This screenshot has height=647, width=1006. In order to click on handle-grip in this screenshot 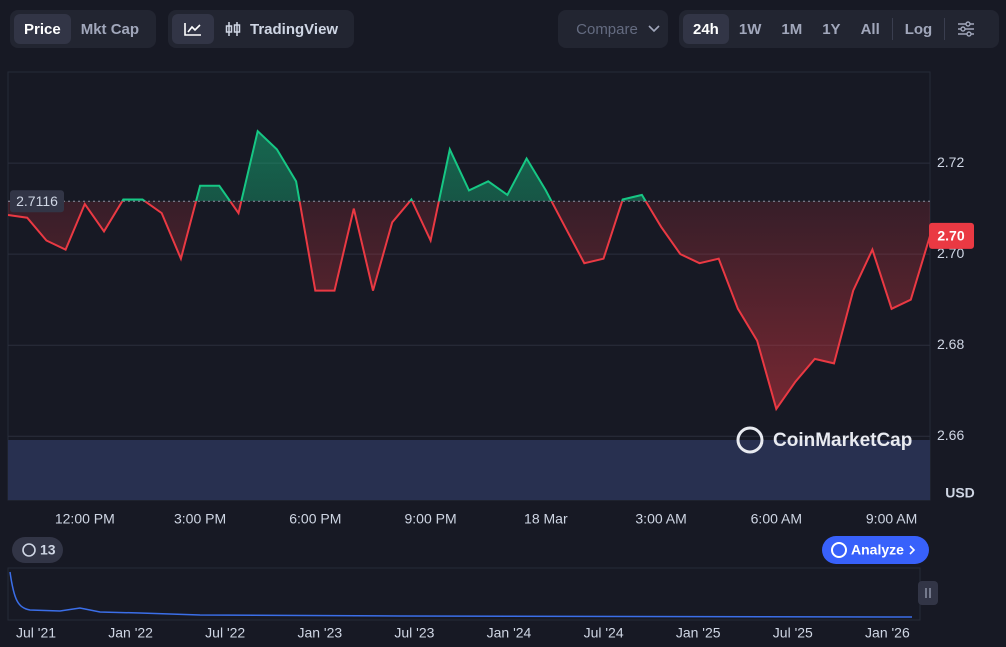, I will do `click(928, 593)`.